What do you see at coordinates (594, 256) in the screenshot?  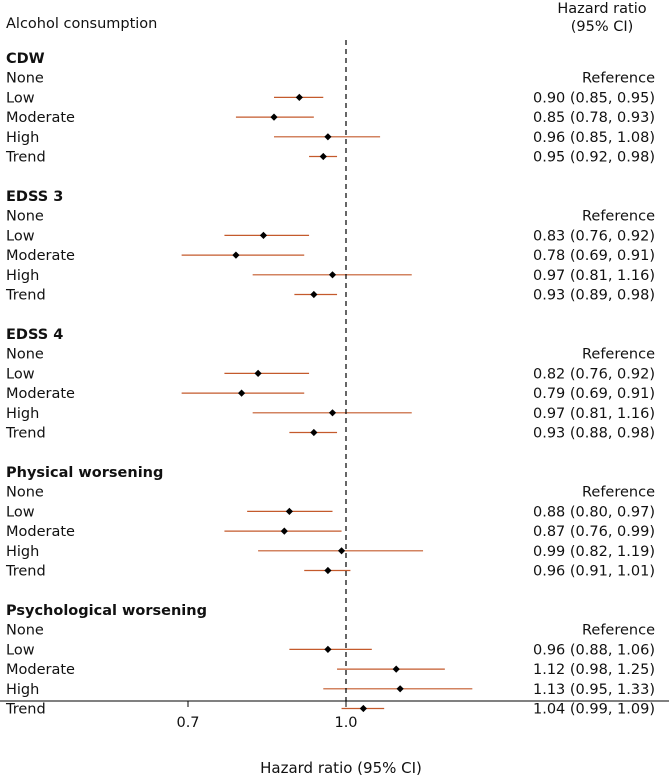 I see `estimate-text: 0.78 (0.69, 0.91)` at bounding box center [594, 256].